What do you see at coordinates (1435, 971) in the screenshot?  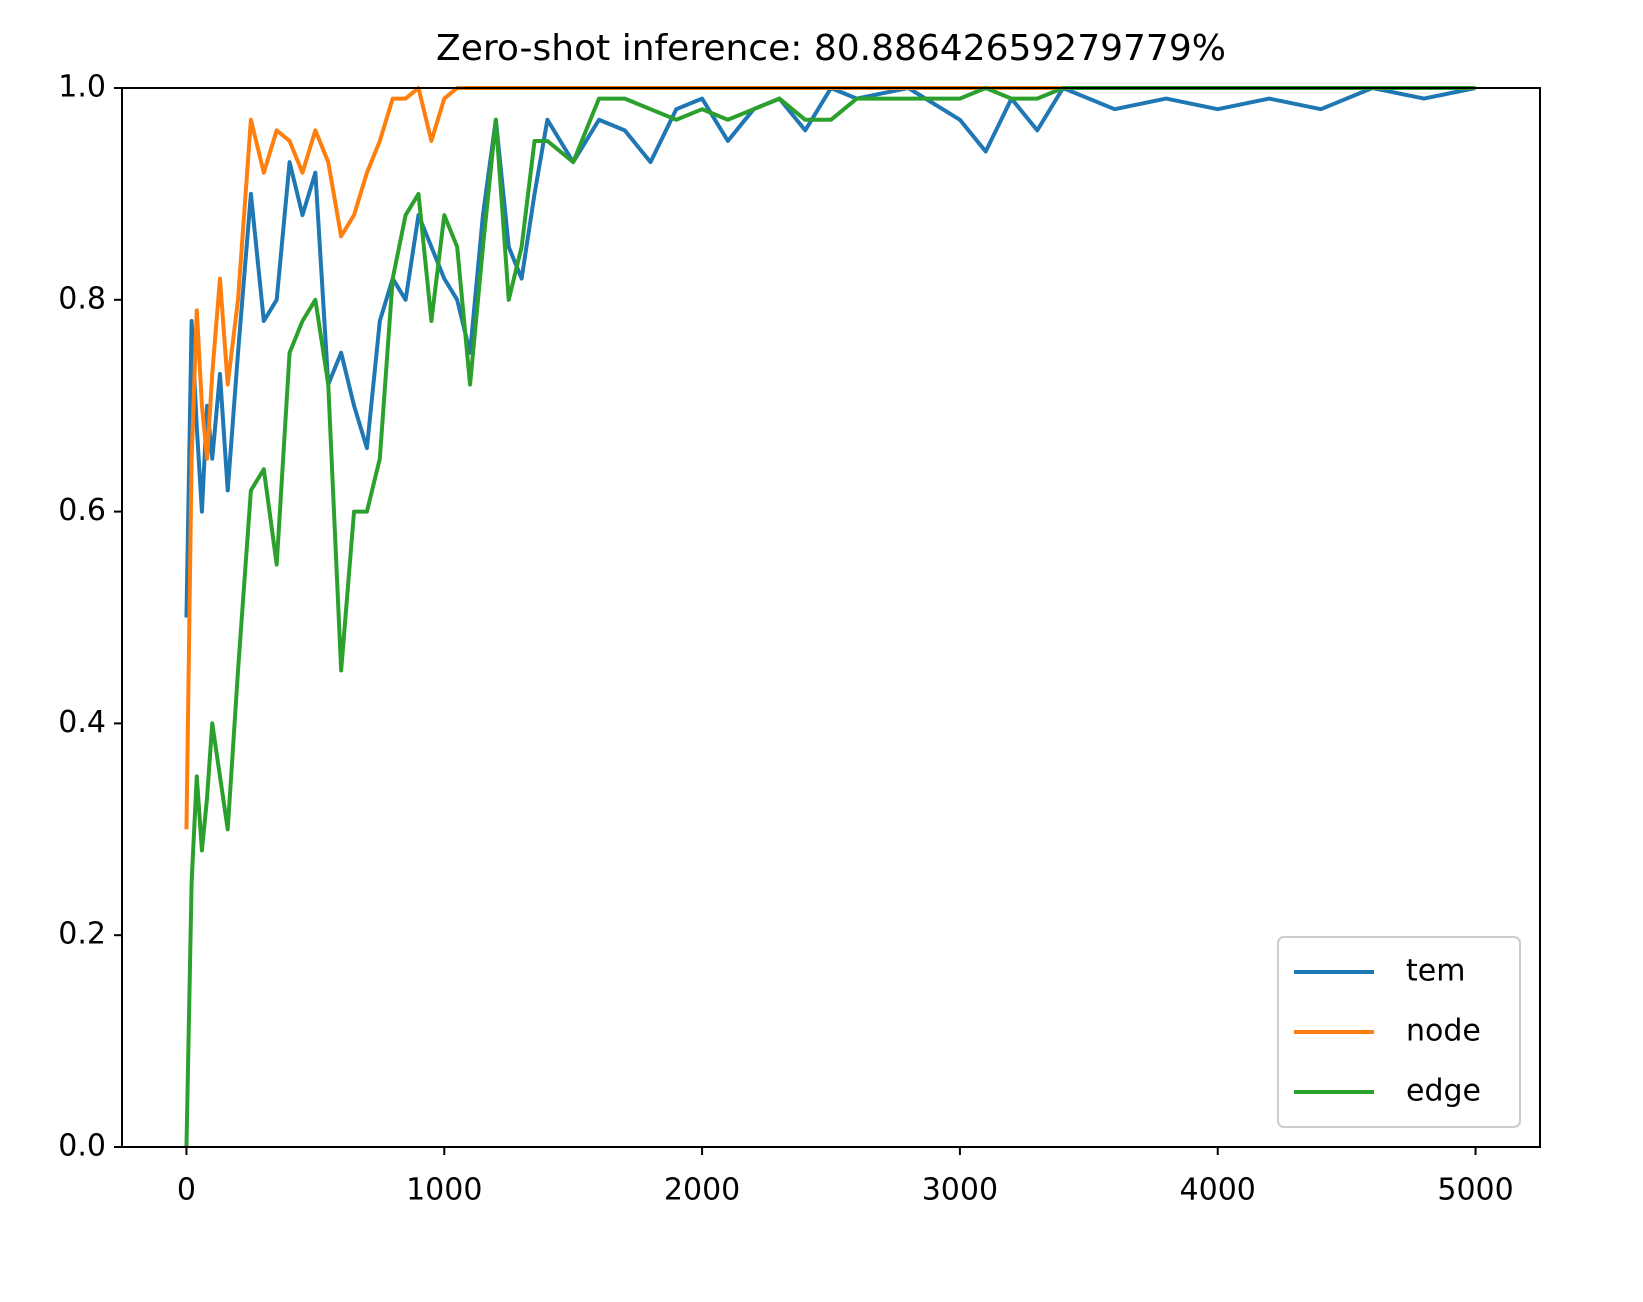 I see `legend-label: tem` at bounding box center [1435, 971].